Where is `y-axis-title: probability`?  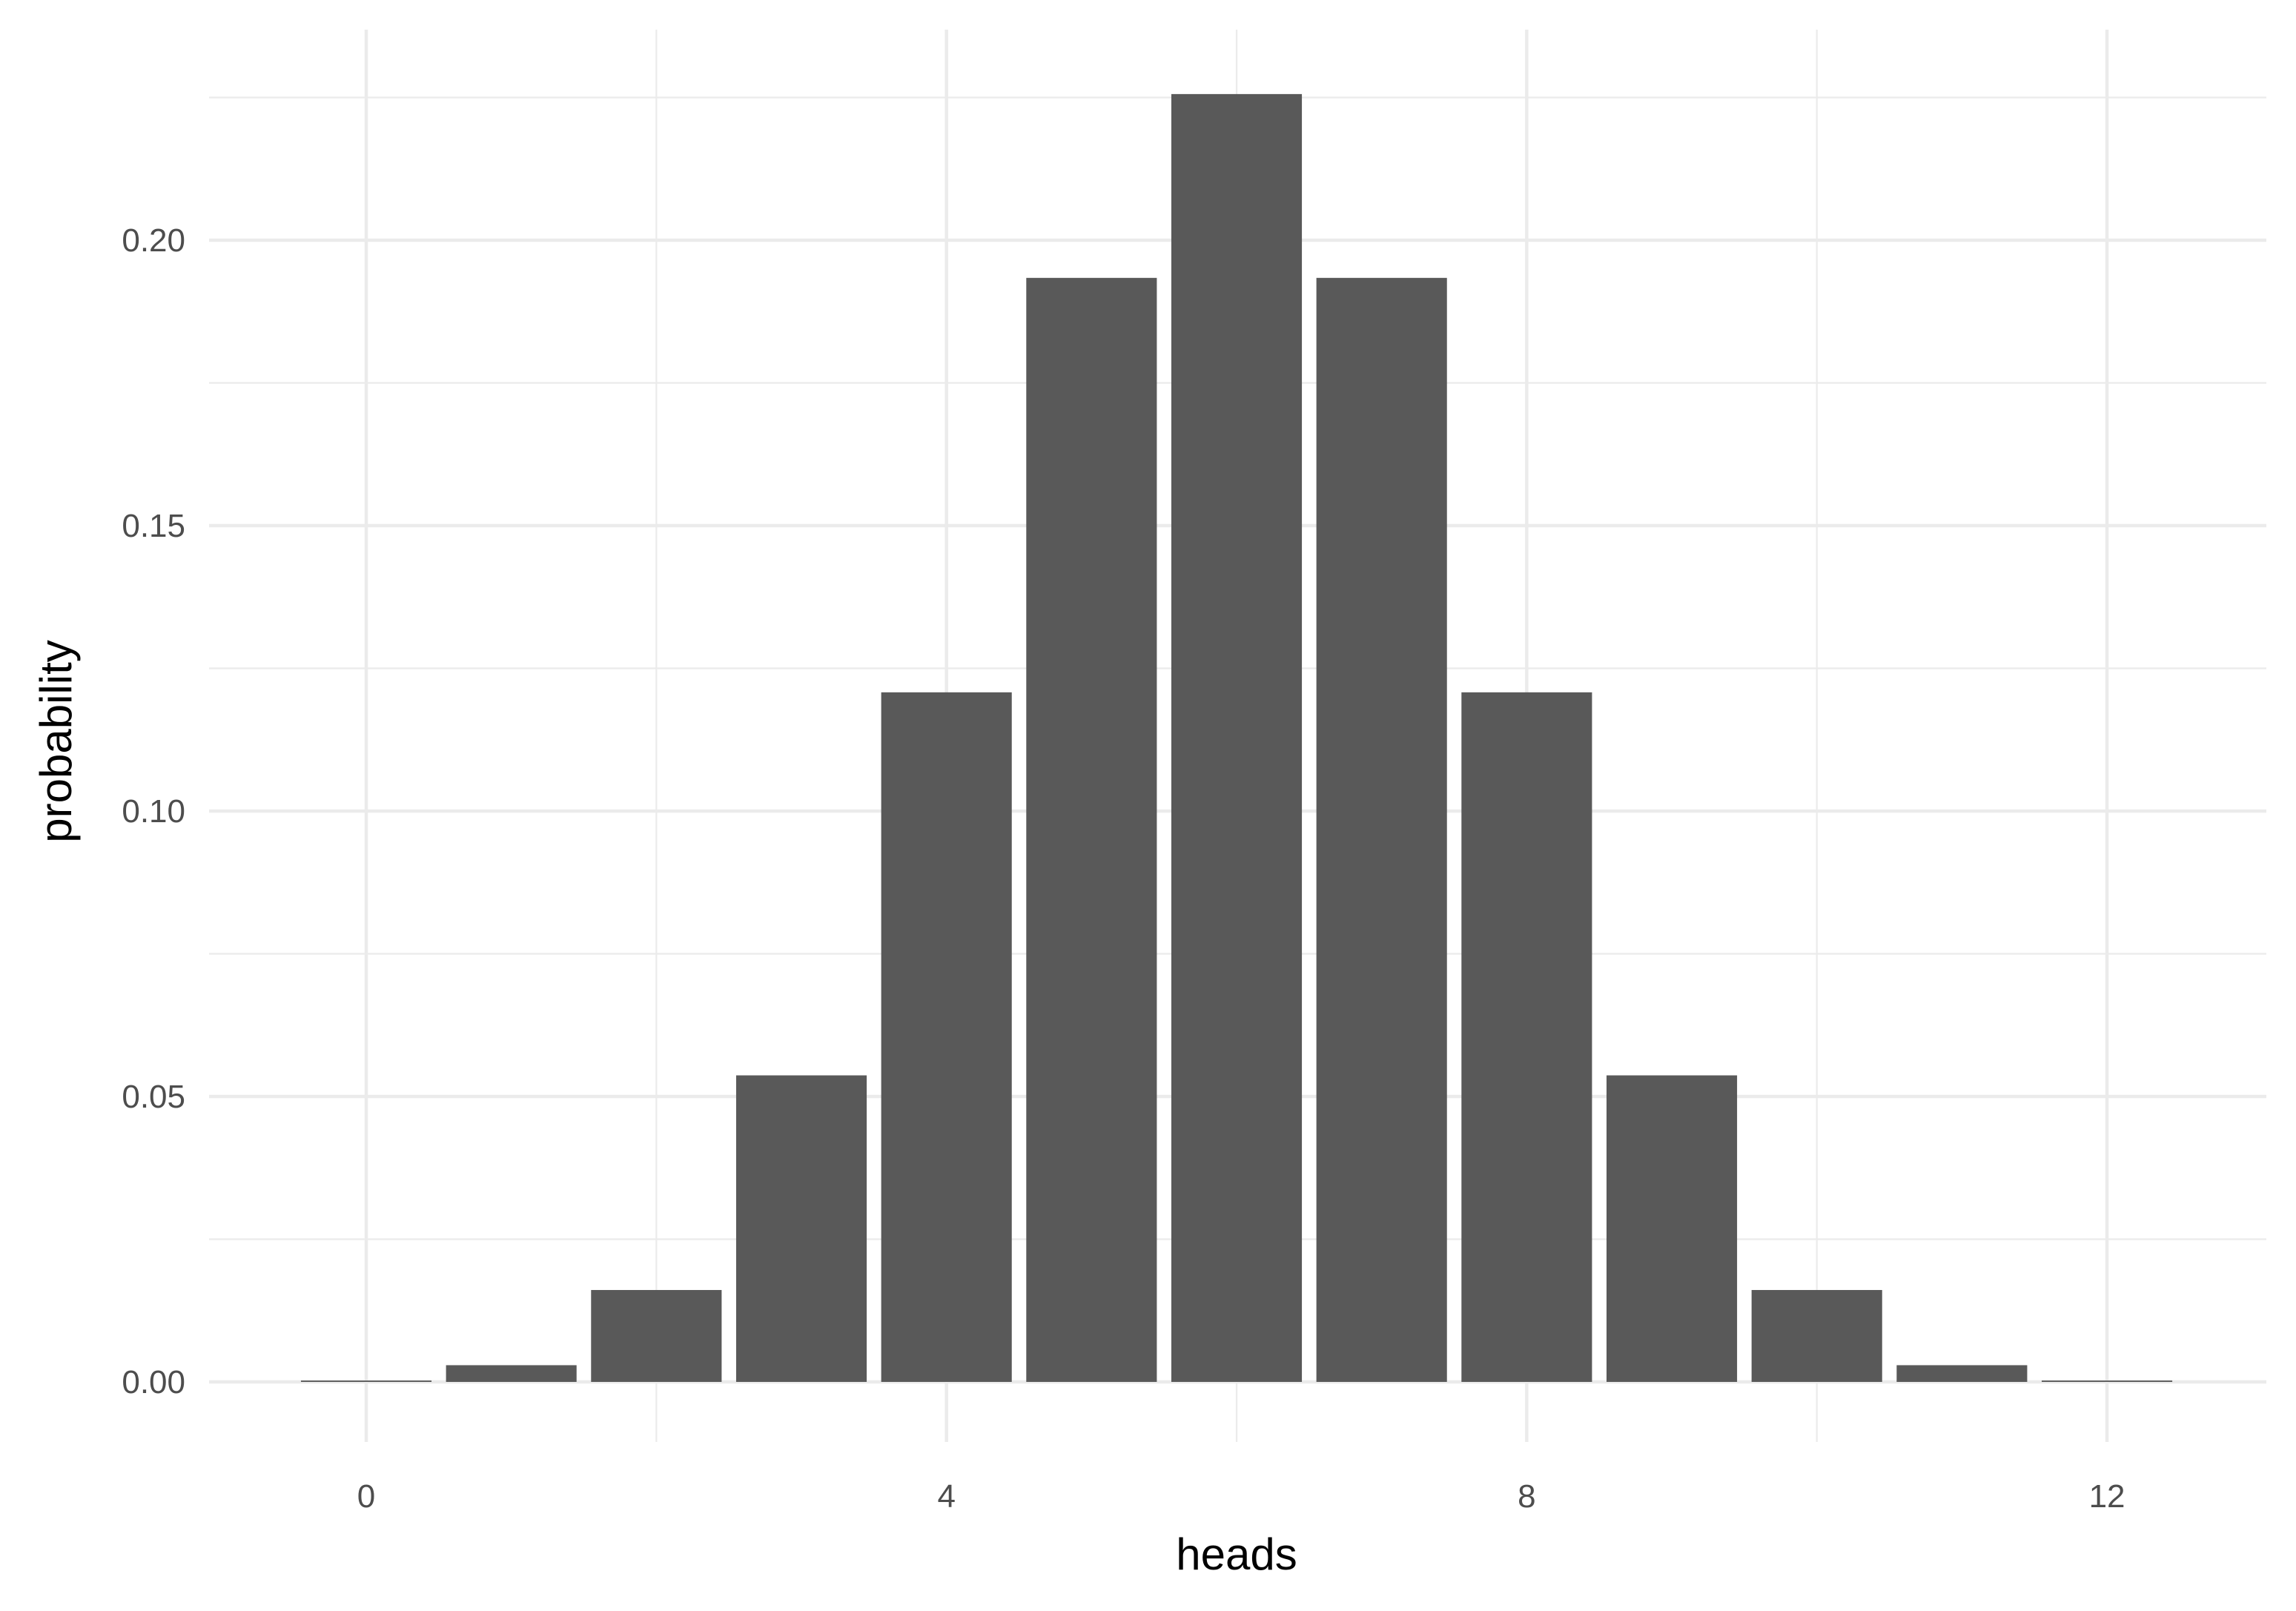 y-axis-title: probability is located at coordinates (56, 741).